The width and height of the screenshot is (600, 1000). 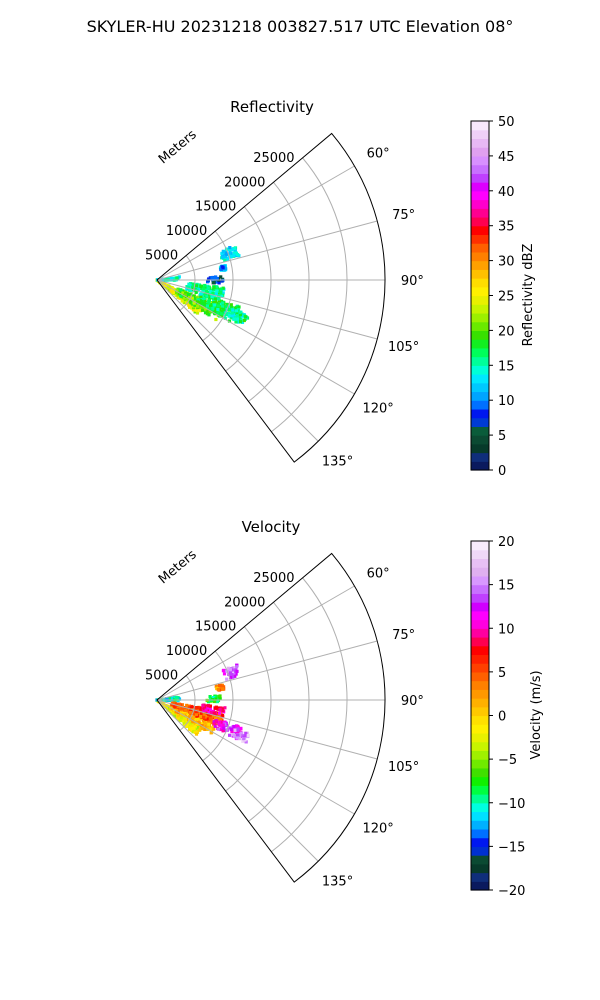 I want to click on velocity-title: Velocity, so click(x=271, y=527).